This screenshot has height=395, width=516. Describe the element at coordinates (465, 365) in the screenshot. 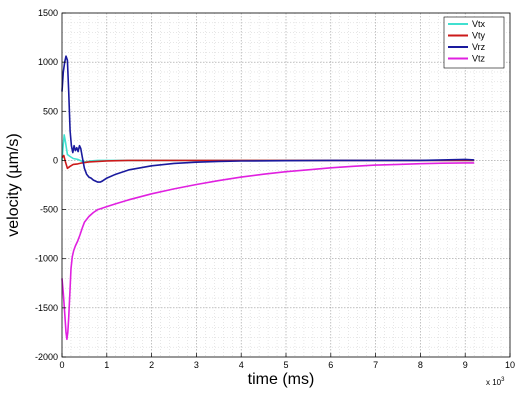

I see `x-tick-label: 9` at that location.